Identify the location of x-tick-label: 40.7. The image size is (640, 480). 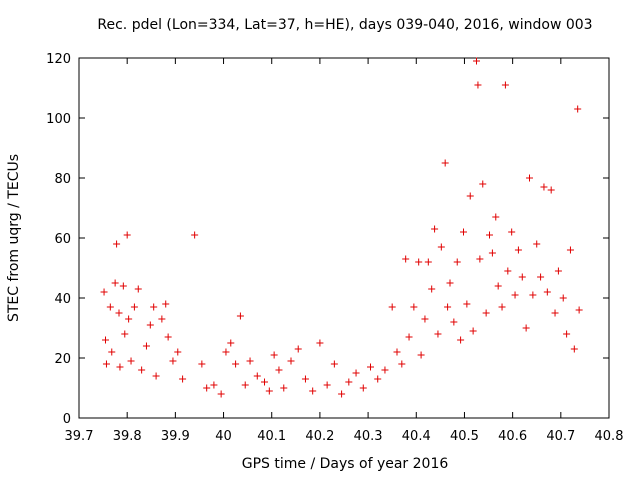
(560, 436).